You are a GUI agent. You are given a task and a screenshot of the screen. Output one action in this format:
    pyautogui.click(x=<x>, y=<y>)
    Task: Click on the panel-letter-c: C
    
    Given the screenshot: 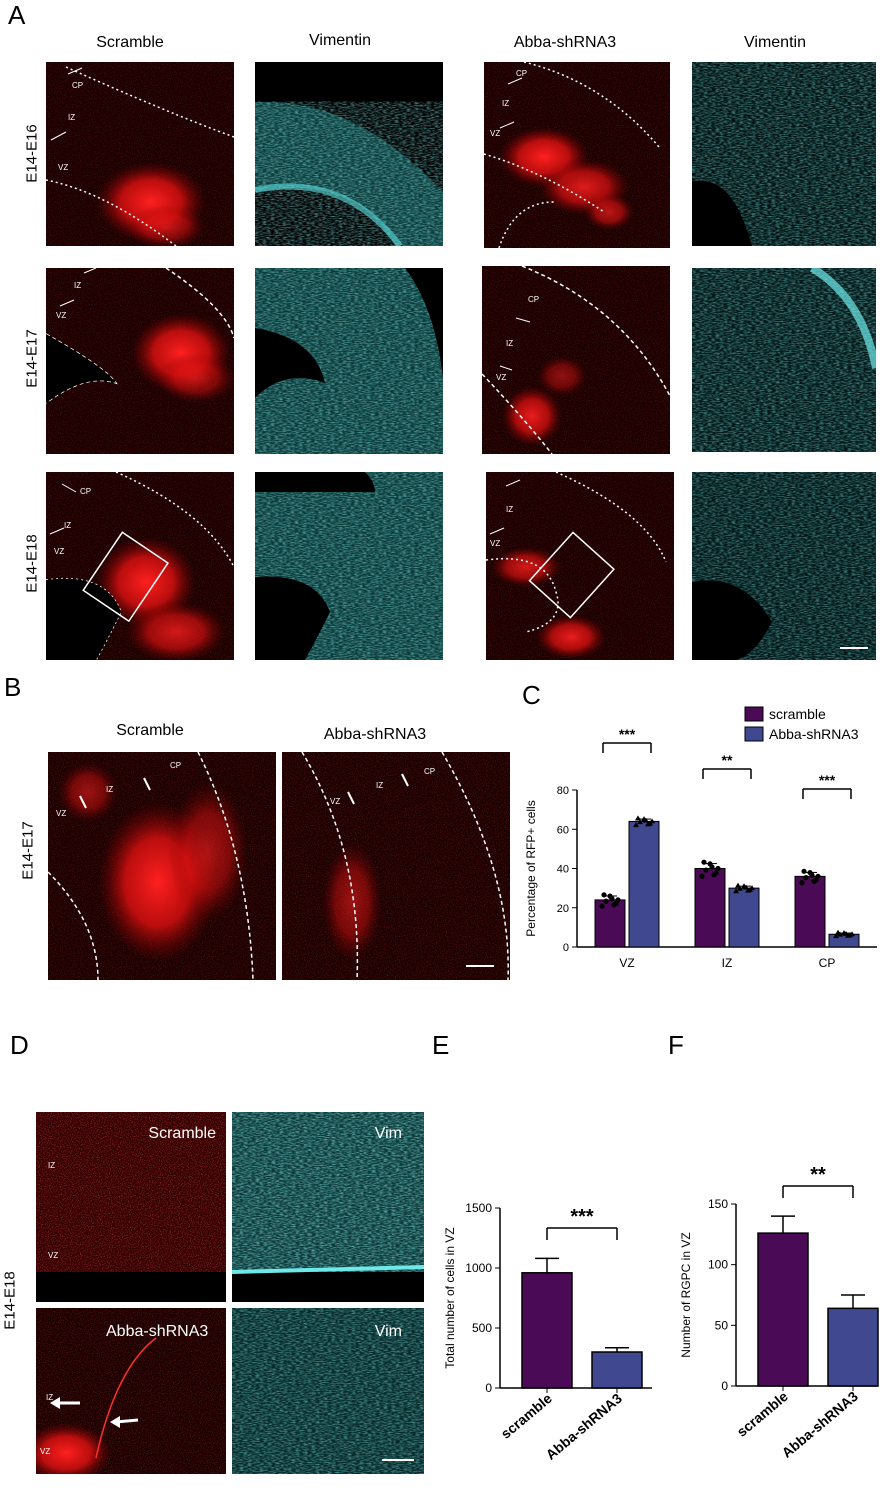 What is the action you would take?
    pyautogui.click(x=531, y=695)
    